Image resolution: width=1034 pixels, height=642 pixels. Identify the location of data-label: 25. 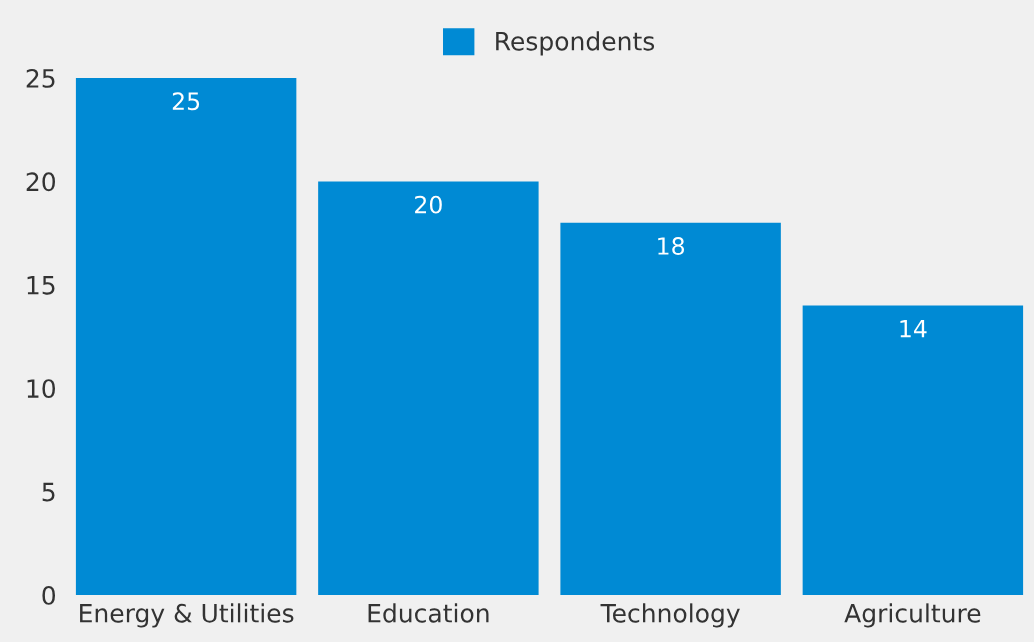
(186, 101).